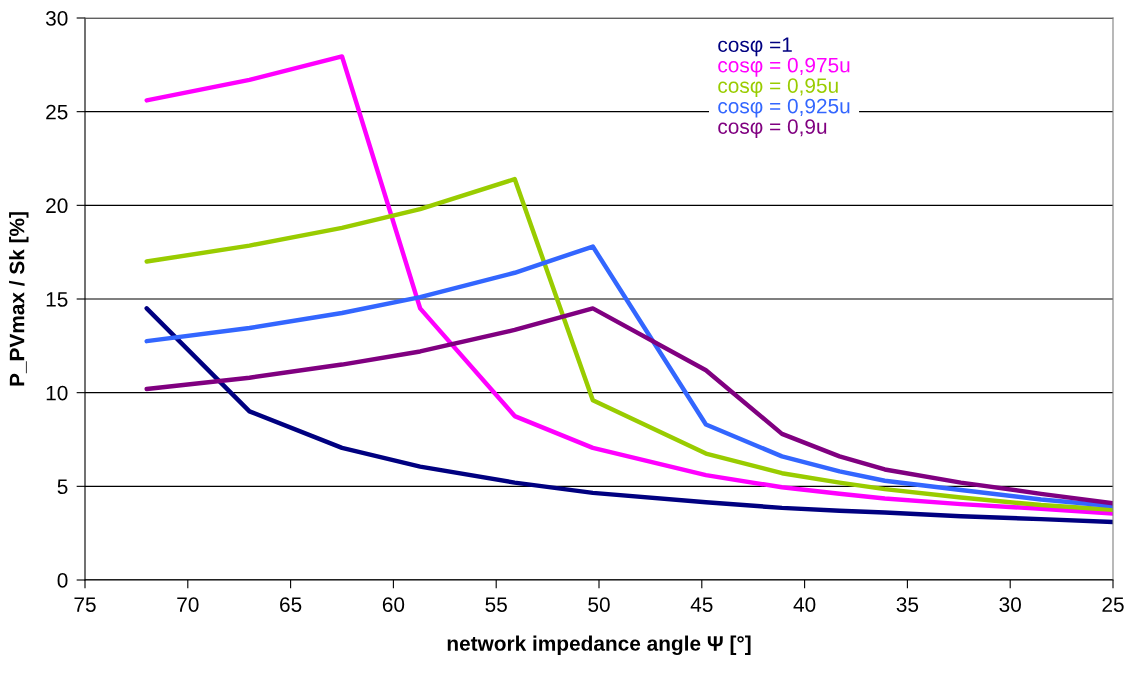  What do you see at coordinates (784, 67) in the screenshot?
I see `text: cosφ = 0,975u` at bounding box center [784, 67].